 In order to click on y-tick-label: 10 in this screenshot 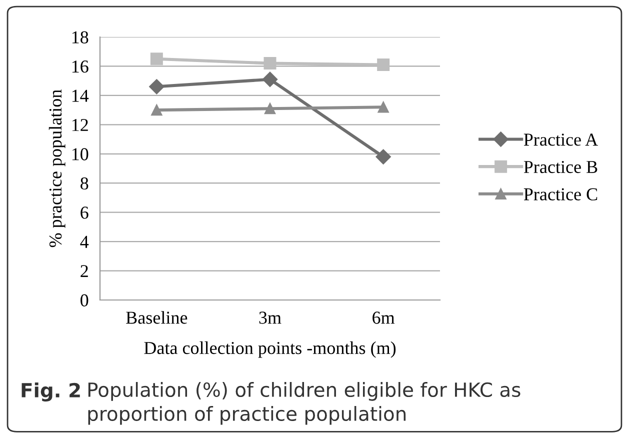, I will do `click(80, 154)`.